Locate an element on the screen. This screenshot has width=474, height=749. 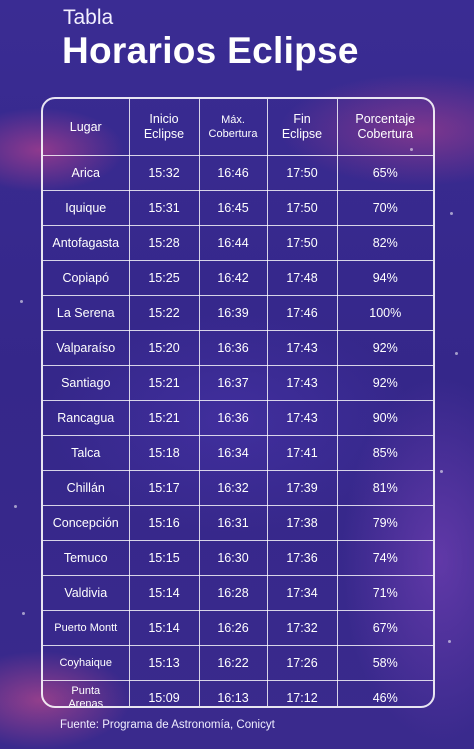
cell-place: Concepción is located at coordinates (86, 523).